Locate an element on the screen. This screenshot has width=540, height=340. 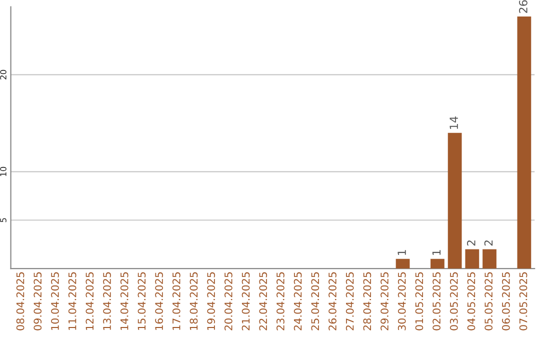
x-tick-label: 11.04.2025 is located at coordinates (72, 301).